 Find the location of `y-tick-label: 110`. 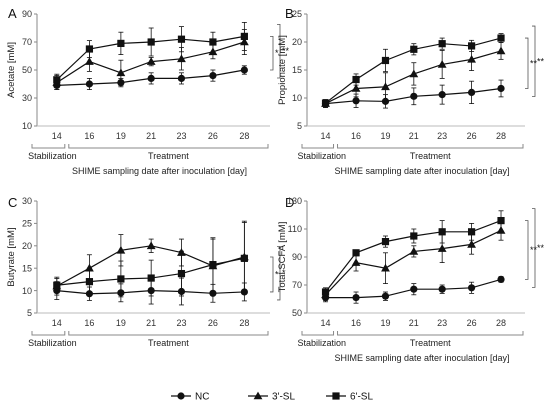

y-tick-label: 110 is located at coordinates (295, 229).